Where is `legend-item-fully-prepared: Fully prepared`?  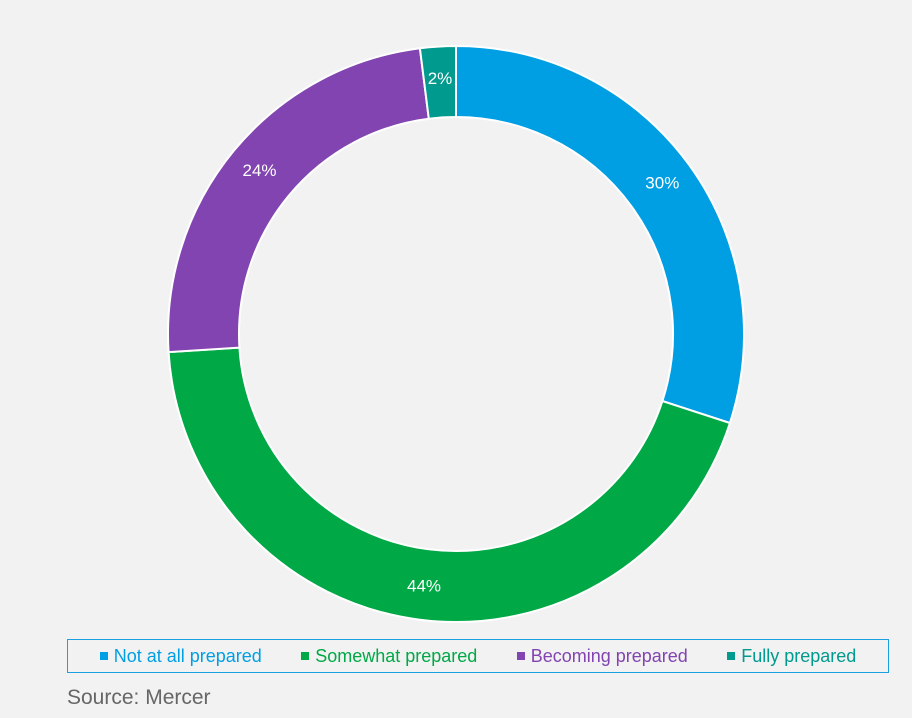 legend-item-fully-prepared: Fully prepared is located at coordinates (791, 656).